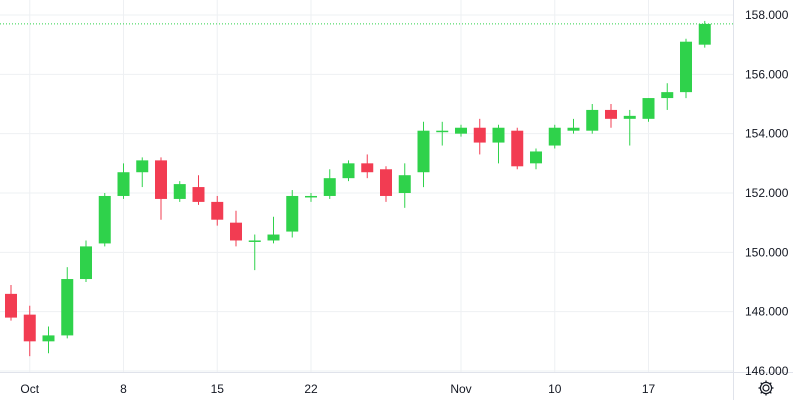 The height and width of the screenshot is (405, 793). What do you see at coordinates (311, 389) in the screenshot?
I see `x-tick-label: 22` at bounding box center [311, 389].